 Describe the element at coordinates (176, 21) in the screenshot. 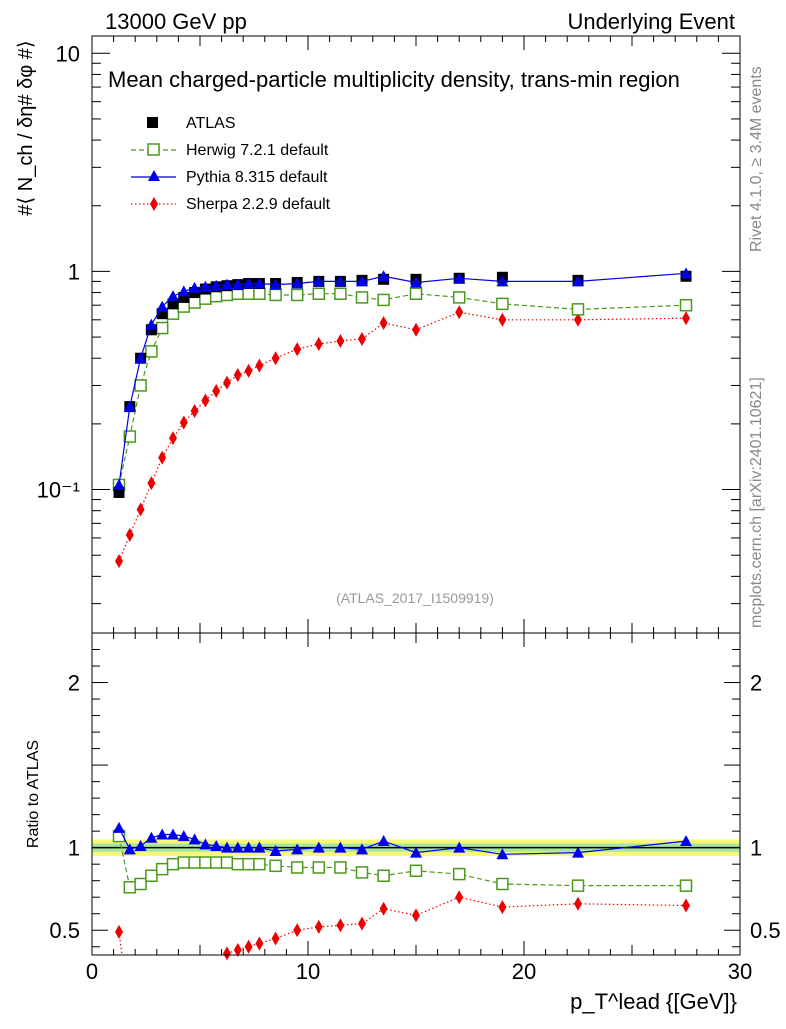

I see `collision-label: 13000 GeV pp` at that location.